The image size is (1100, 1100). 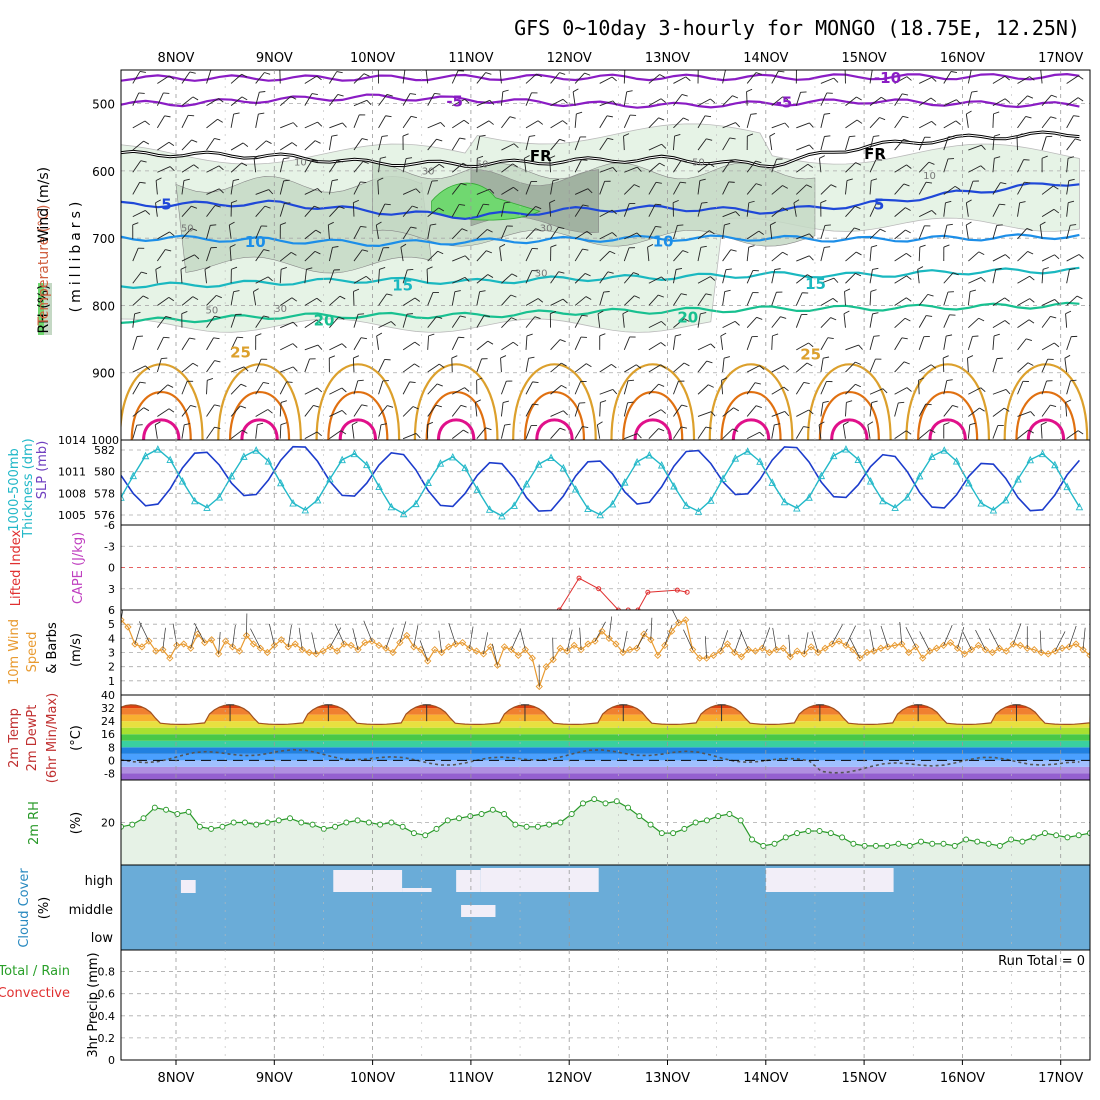 What do you see at coordinates (14, 490) in the screenshot?
I see `thickness-axis-title: 1000-500mb` at bounding box center [14, 490].